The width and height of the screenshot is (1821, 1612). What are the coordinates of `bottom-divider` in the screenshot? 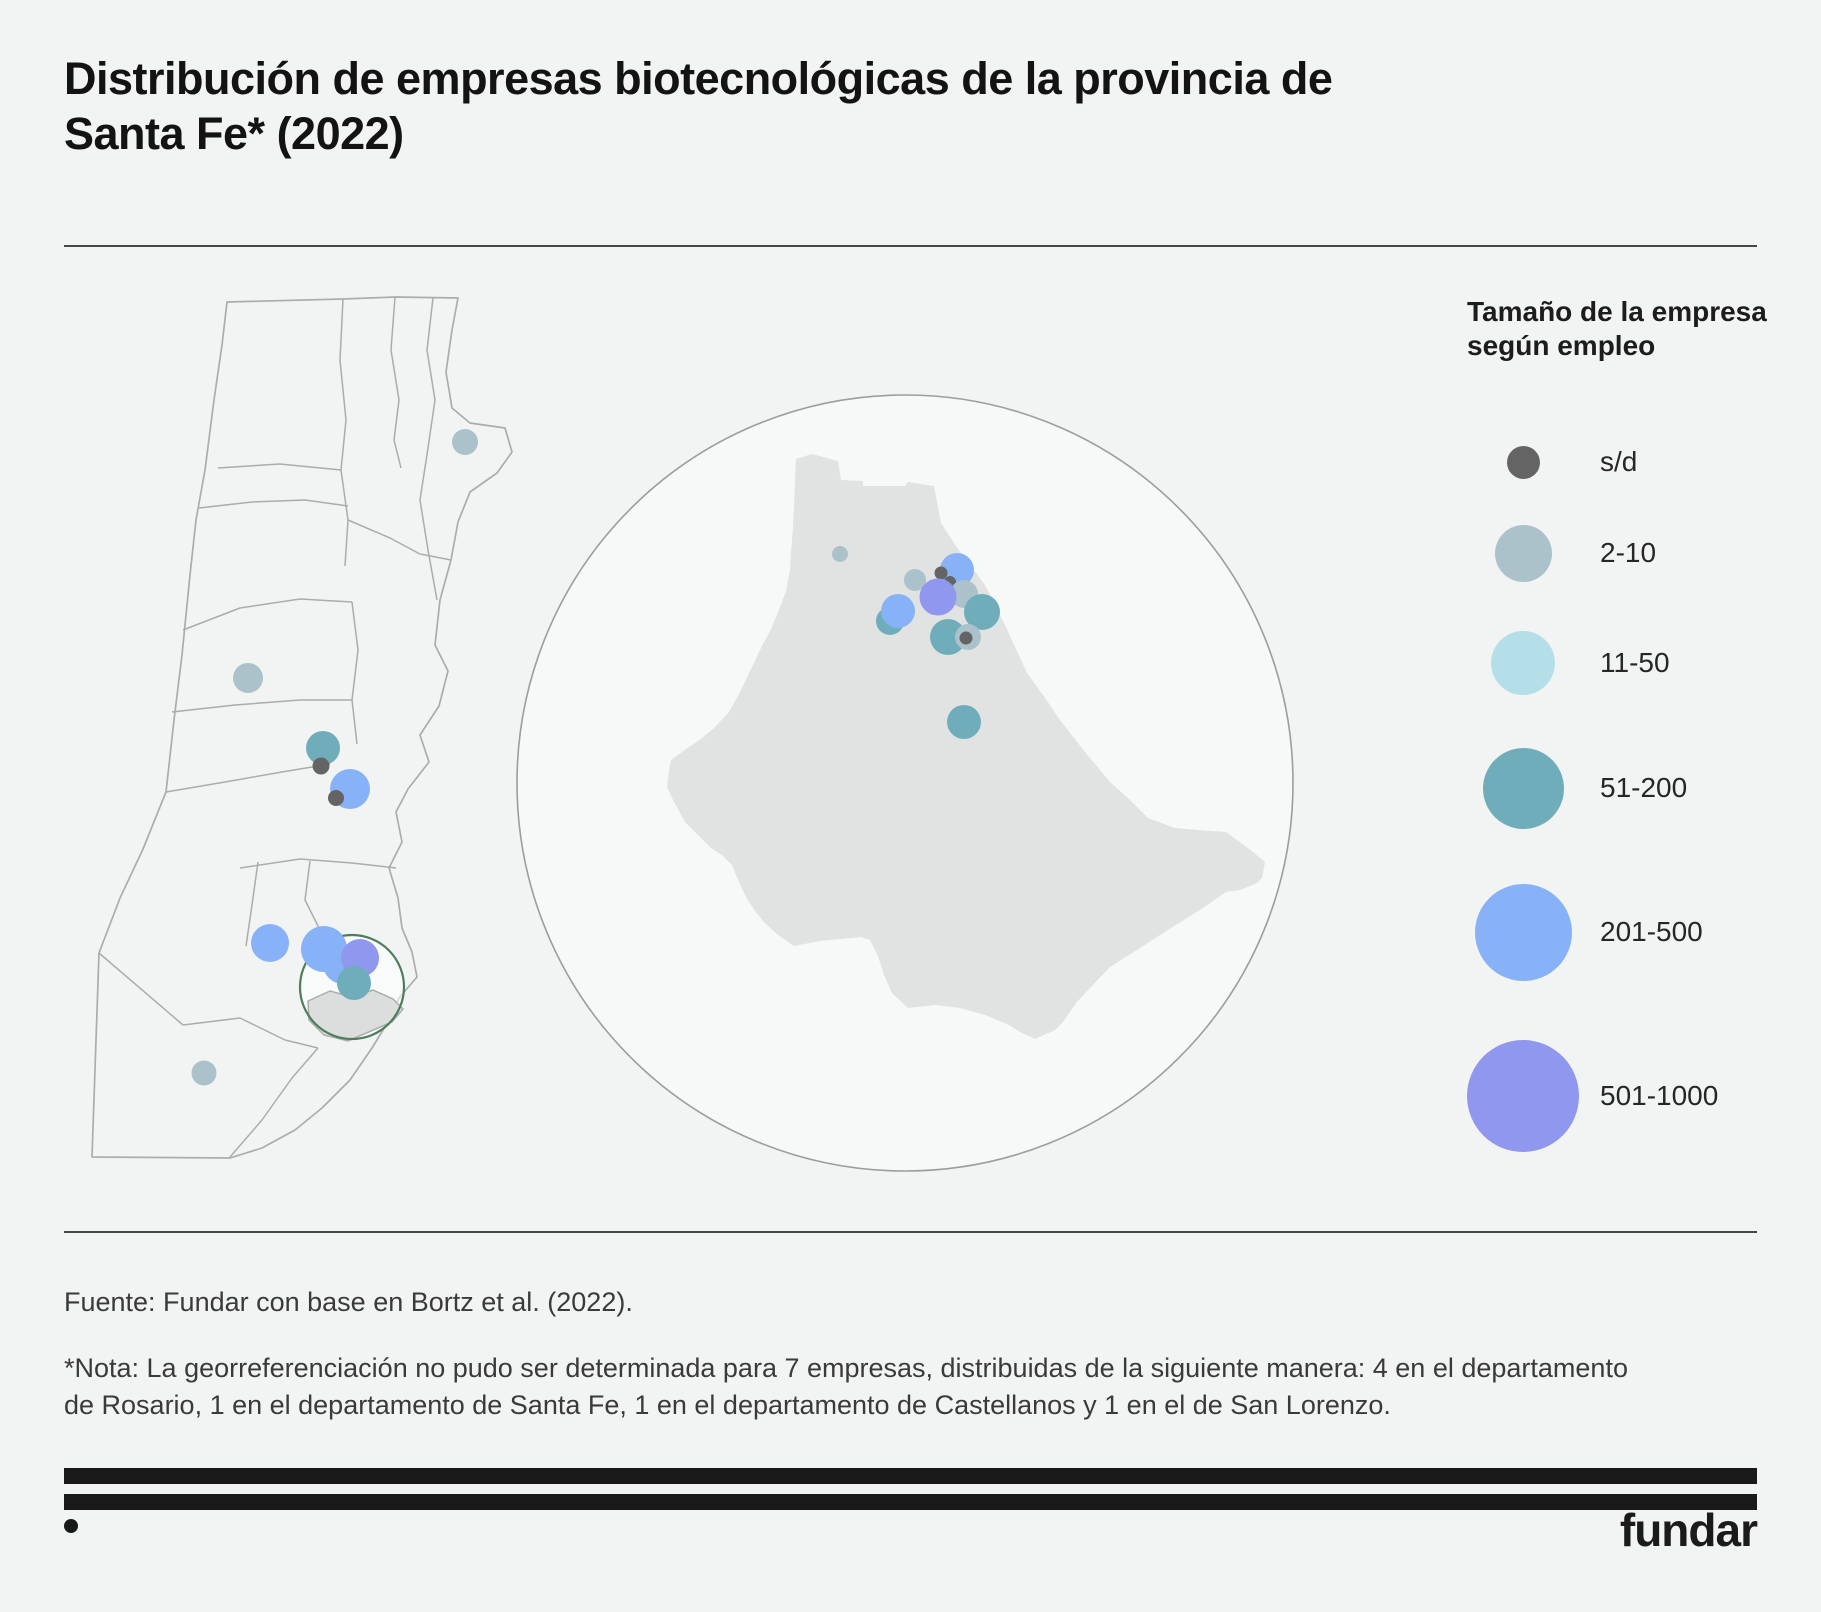 It's located at (910, 1232).